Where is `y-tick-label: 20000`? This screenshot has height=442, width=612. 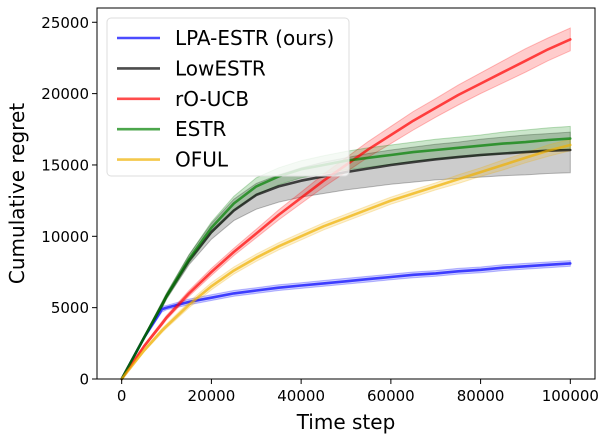 y-tick-label: 20000 is located at coordinates (65, 94).